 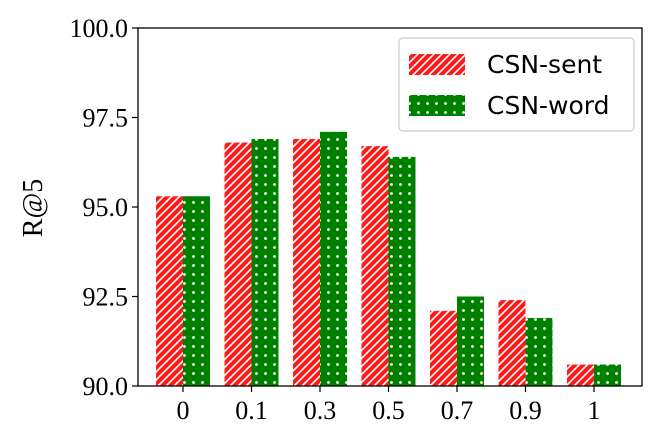 What do you see at coordinates (106, 297) in the screenshot?
I see `y-tick-label: 92.5` at bounding box center [106, 297].